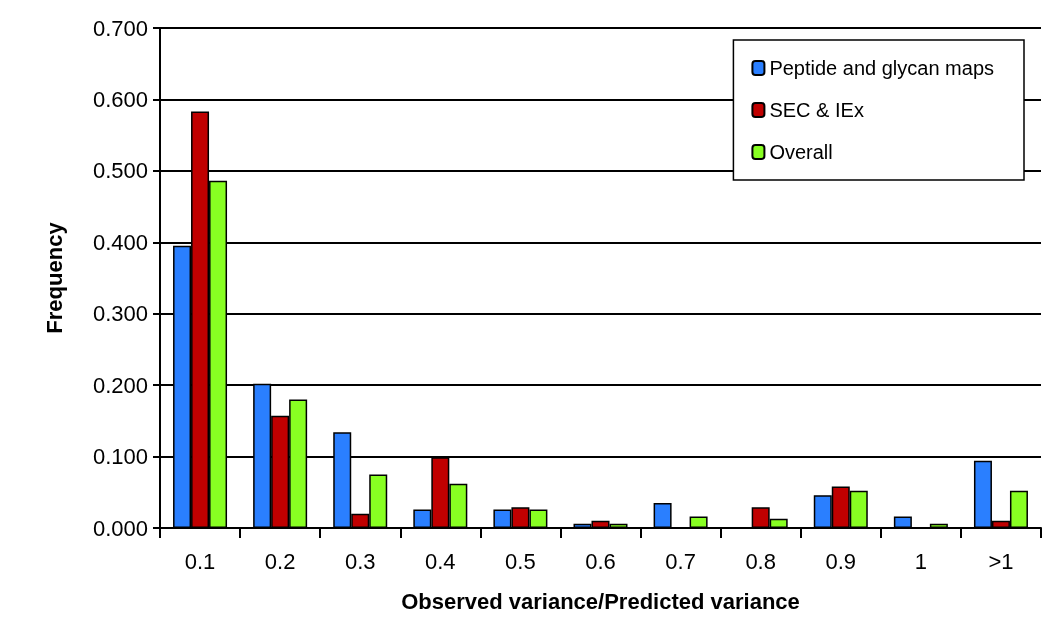 Image resolution: width=1046 pixels, height=639 pixels. Describe the element at coordinates (841, 561) in the screenshot. I see `x-tick-label: 0.9` at that location.